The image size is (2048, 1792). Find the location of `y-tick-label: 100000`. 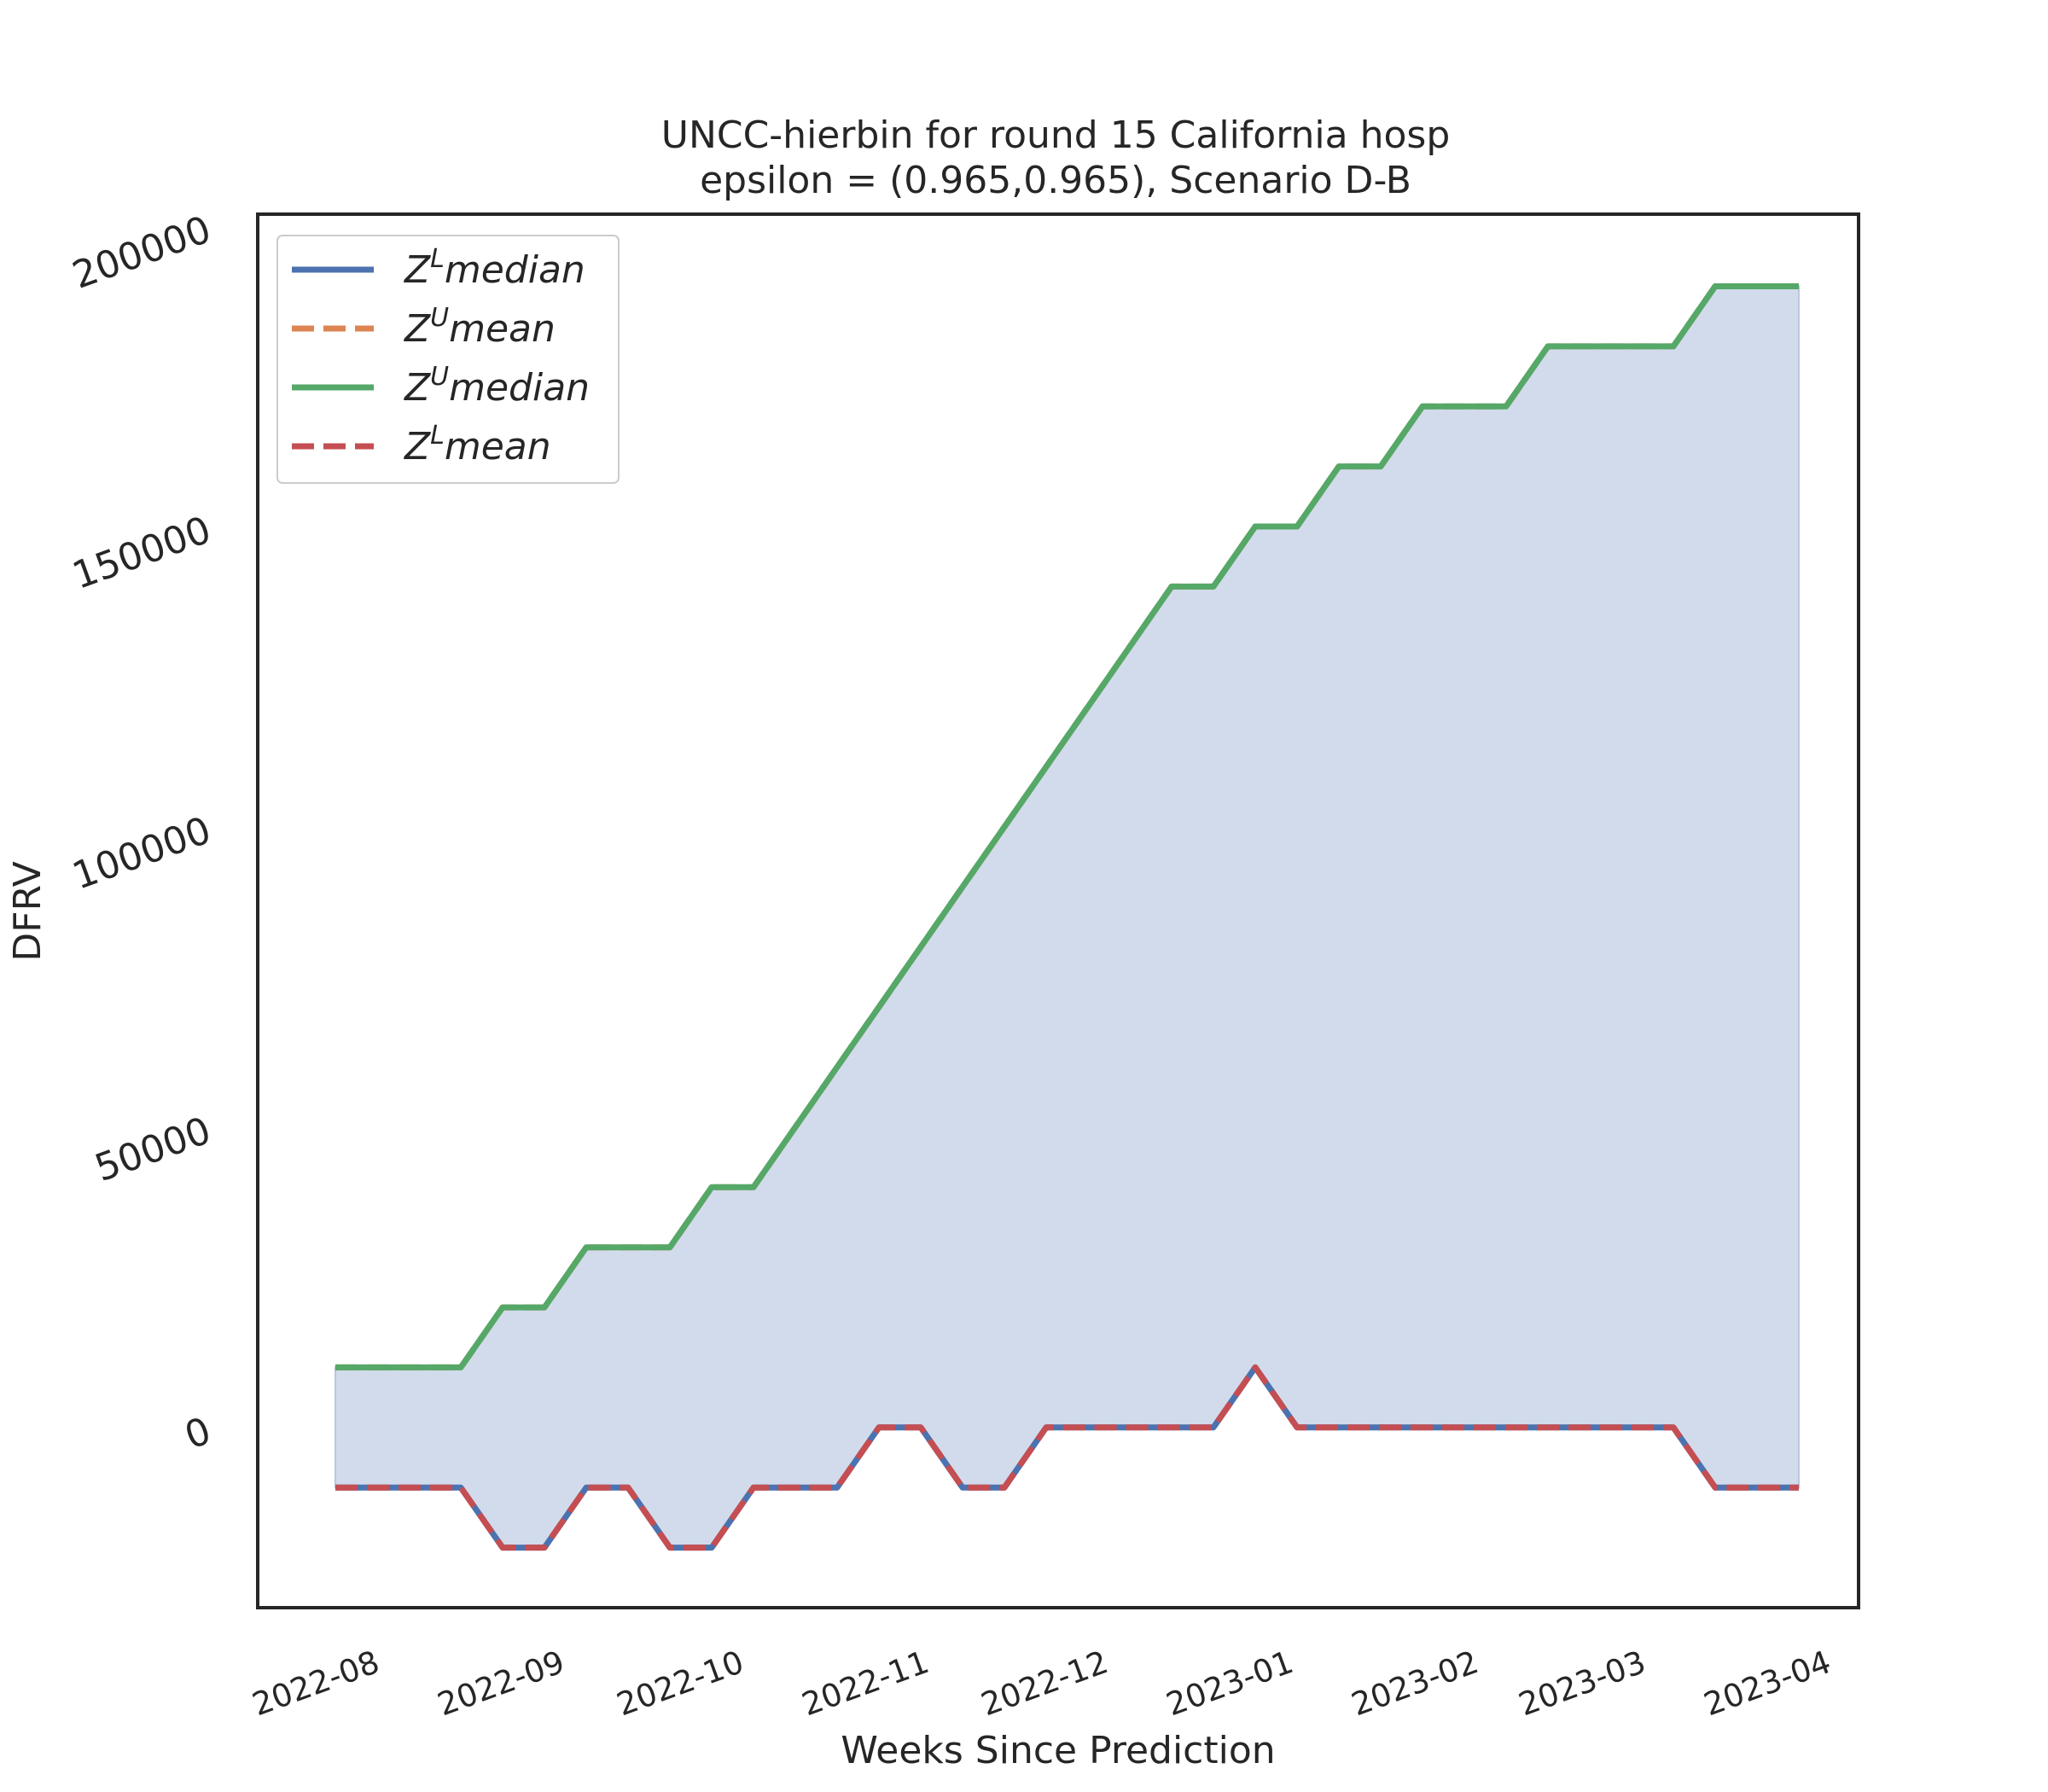

y-tick-label: 100000 is located at coordinates (141, 853).